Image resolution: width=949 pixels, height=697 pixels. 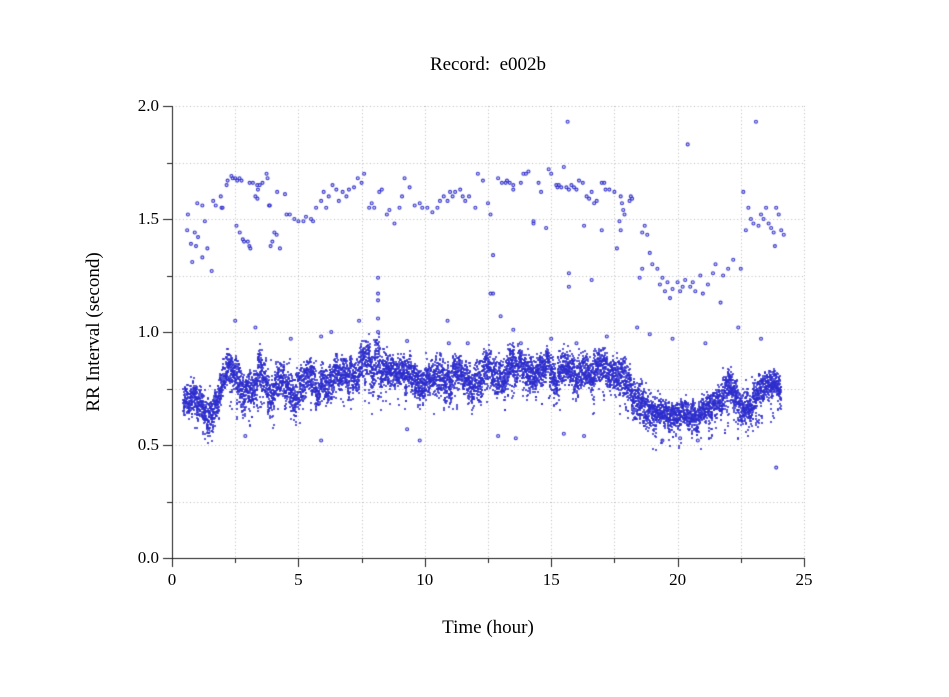 I want to click on x-tick-label: 10, so click(x=425, y=579).